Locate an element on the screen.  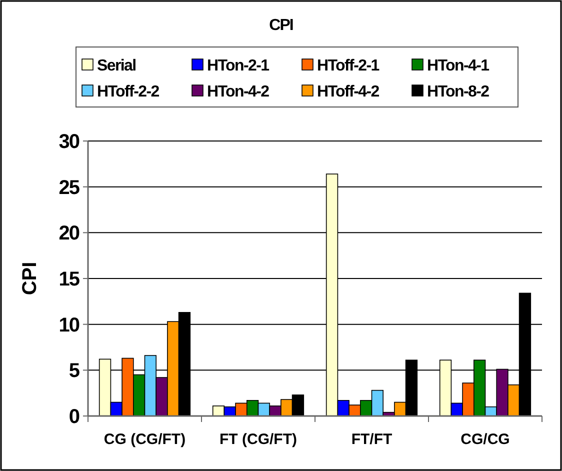
x-tick-label: CG/CG is located at coordinates (485, 439).